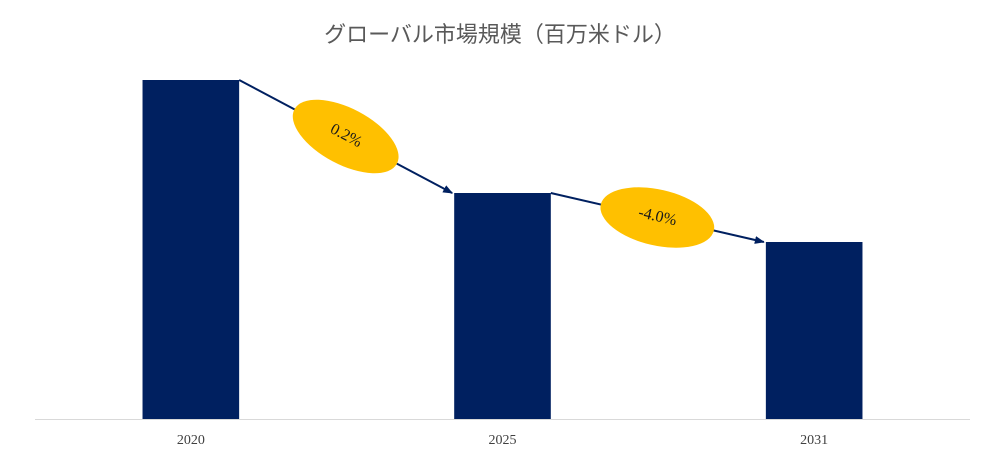 The width and height of the screenshot is (1000, 454). I want to click on x-tick-label: 2020, so click(191, 440).